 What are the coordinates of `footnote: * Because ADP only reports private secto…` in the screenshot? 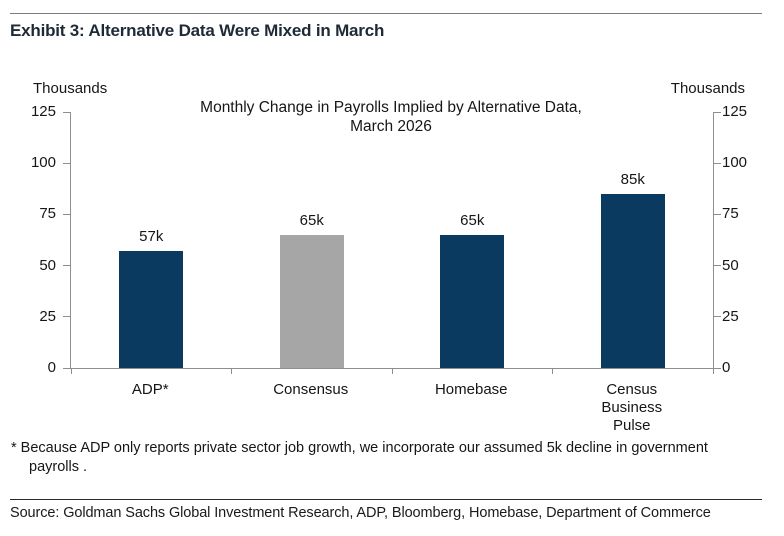 It's located at (359, 457).